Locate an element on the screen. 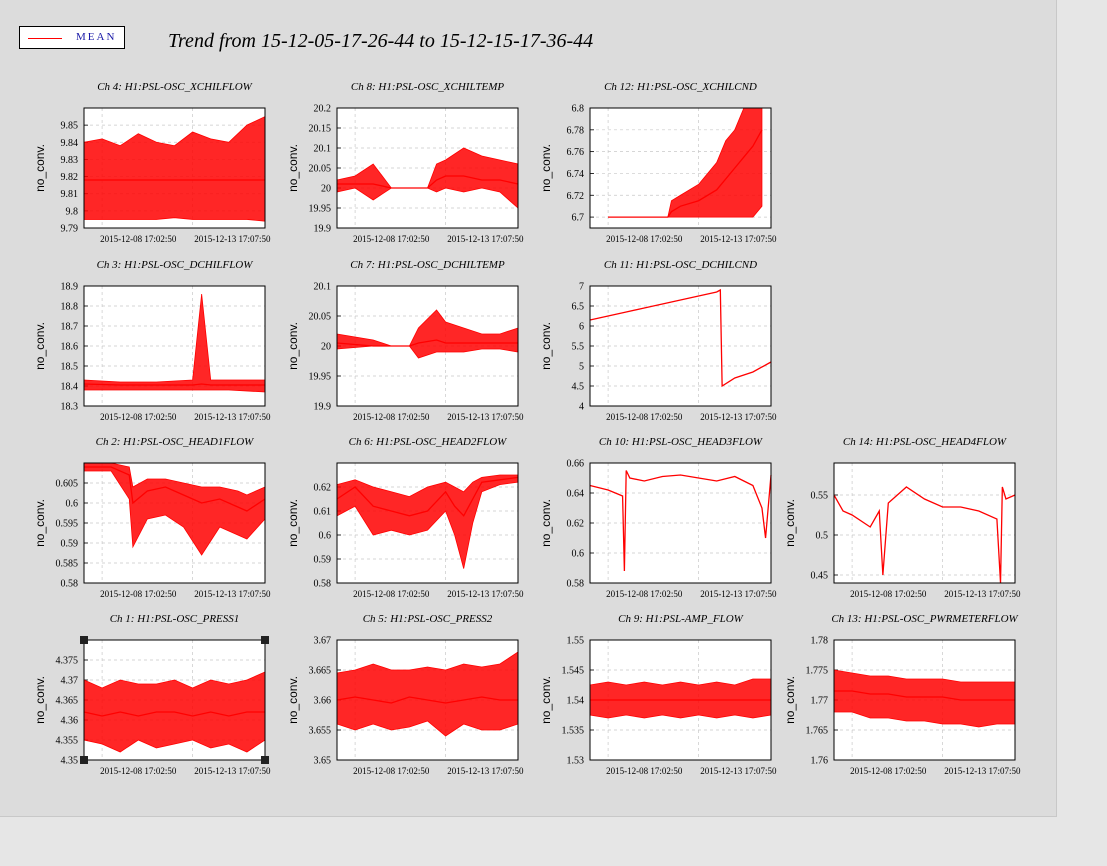 Image resolution: width=1107 pixels, height=866 pixels. y-tick-label: 20.15 is located at coordinates (320, 129).